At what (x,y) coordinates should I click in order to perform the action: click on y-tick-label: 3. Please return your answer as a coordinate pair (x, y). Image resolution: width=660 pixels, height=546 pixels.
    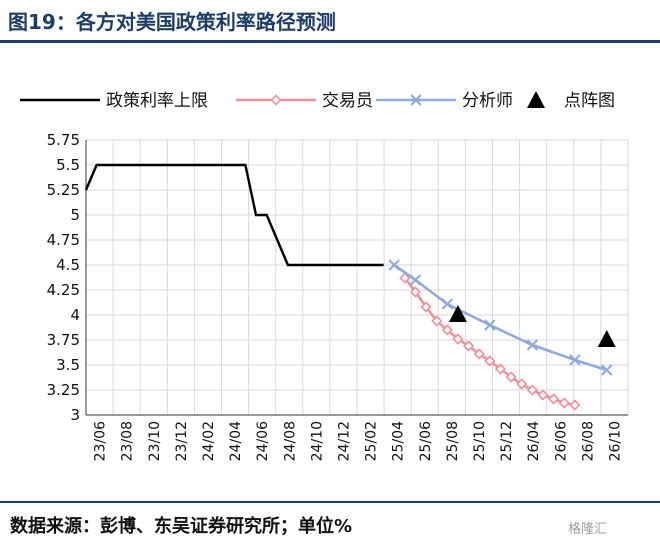
    Looking at the image, I should click on (75, 415).